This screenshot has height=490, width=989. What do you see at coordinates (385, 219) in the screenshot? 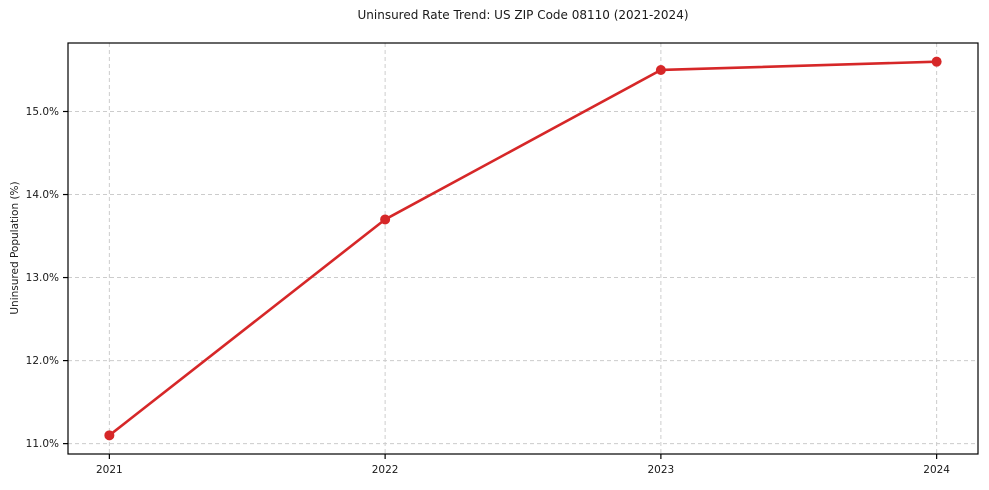
I see `data-point-2022` at bounding box center [385, 219].